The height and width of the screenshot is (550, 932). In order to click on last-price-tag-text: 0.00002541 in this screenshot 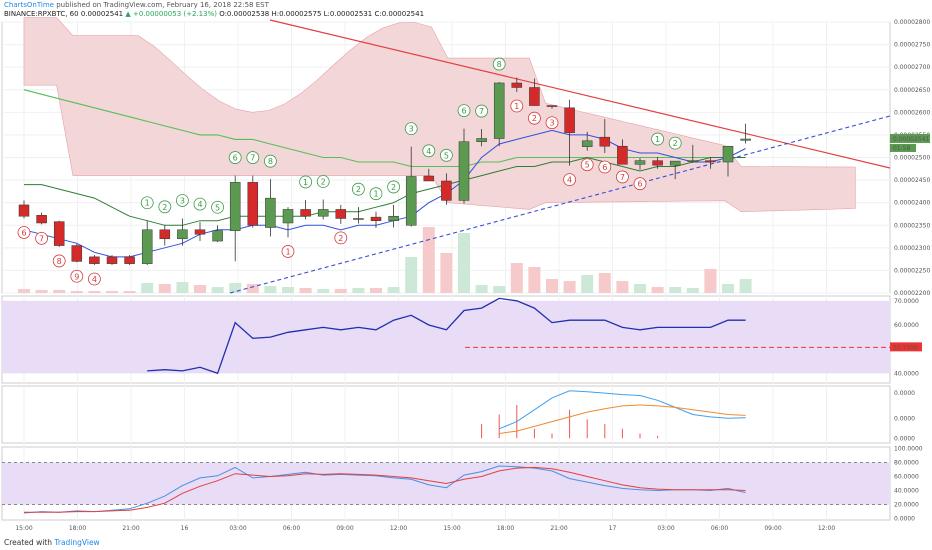, I will do `click(911, 139)`.